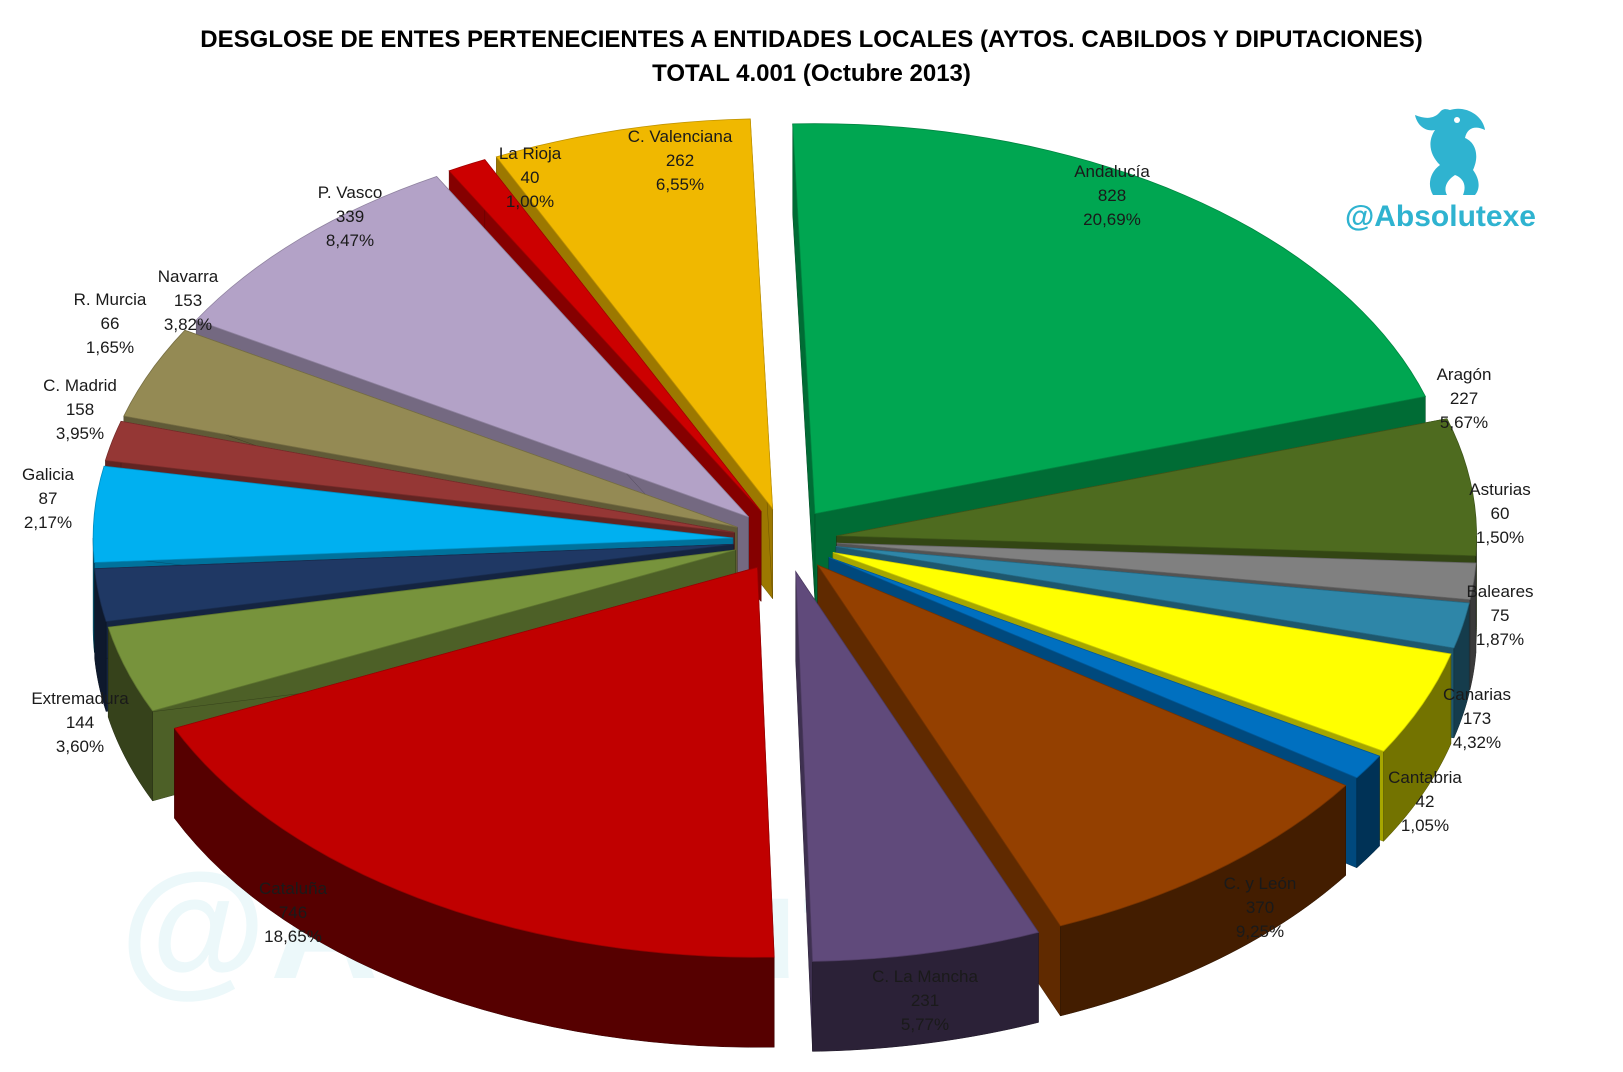  Describe the element at coordinates (80, 385) in the screenshot. I see `slice-label-name: C. Madrid` at that location.